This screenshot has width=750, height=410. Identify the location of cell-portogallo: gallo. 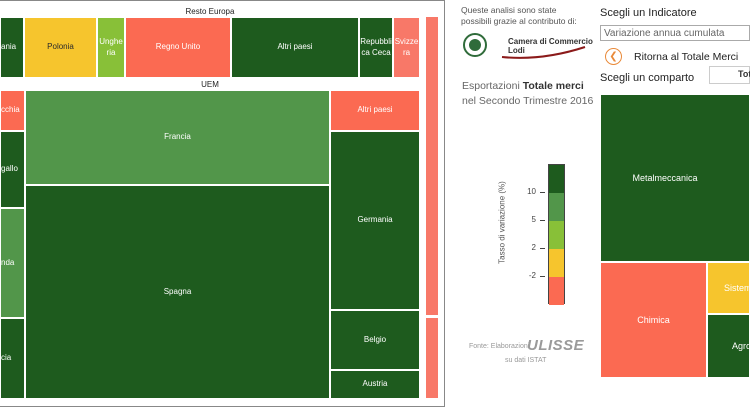
(12, 169).